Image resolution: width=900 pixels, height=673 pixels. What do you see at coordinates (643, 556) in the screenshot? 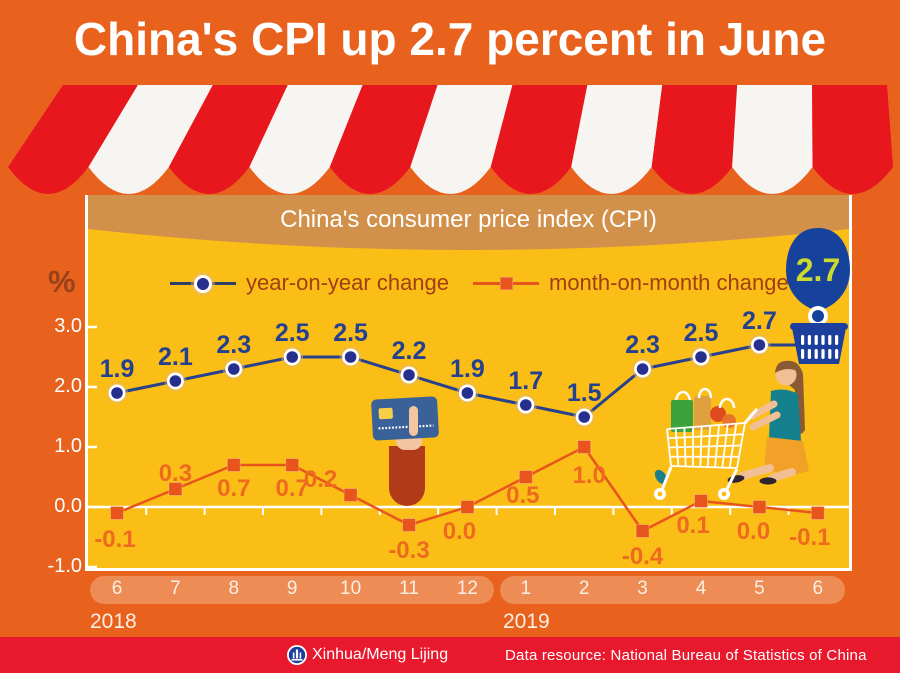
I see `mom-data-label: -0.4` at bounding box center [643, 556].